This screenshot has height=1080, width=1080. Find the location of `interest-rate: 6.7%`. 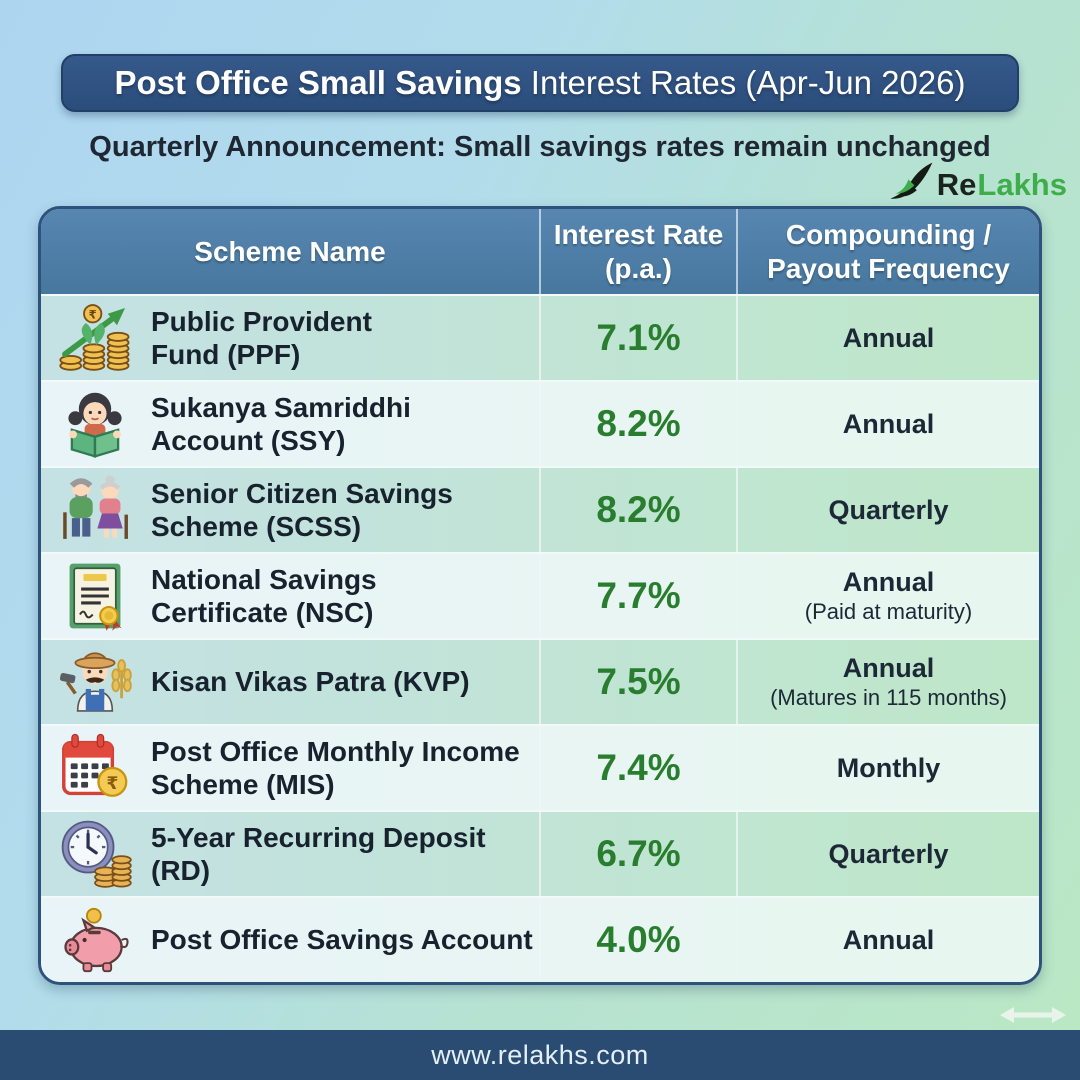

interest-rate: 6.7% is located at coordinates (638, 853).